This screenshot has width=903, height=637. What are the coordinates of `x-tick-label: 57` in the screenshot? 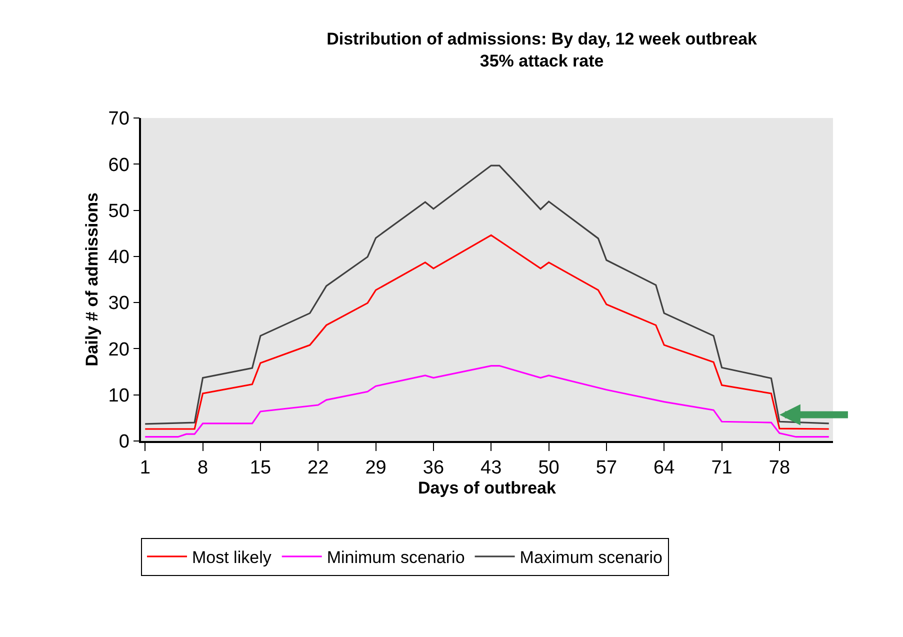 It's located at (607, 468).